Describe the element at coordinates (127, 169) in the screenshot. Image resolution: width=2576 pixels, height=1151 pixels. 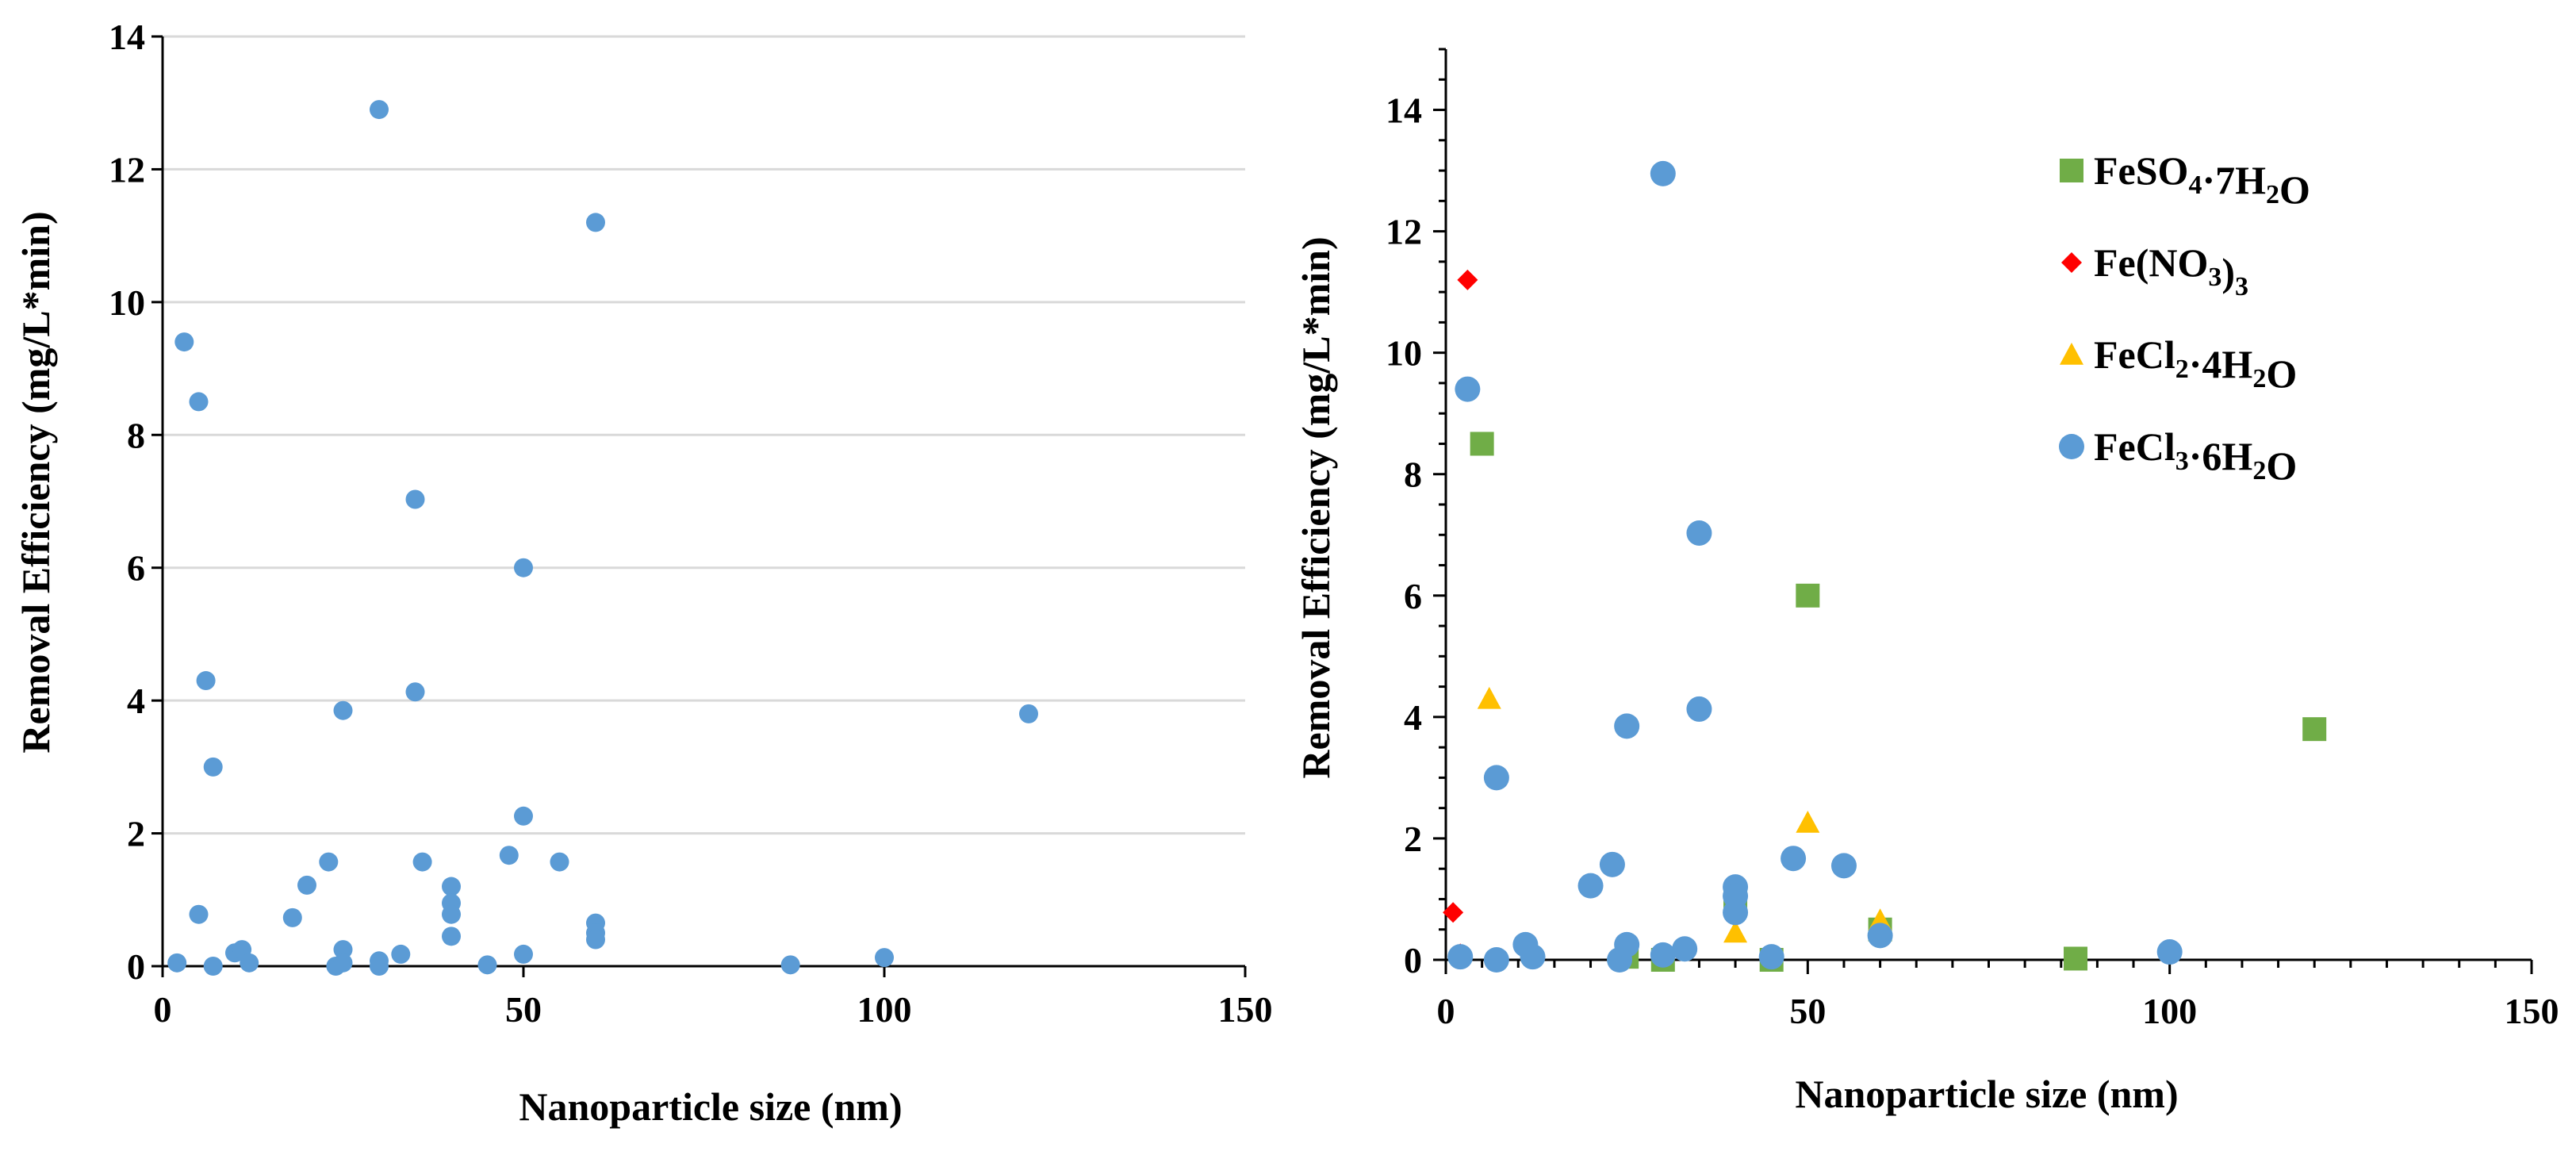
I see `left-y-tick-label: 12` at that location.